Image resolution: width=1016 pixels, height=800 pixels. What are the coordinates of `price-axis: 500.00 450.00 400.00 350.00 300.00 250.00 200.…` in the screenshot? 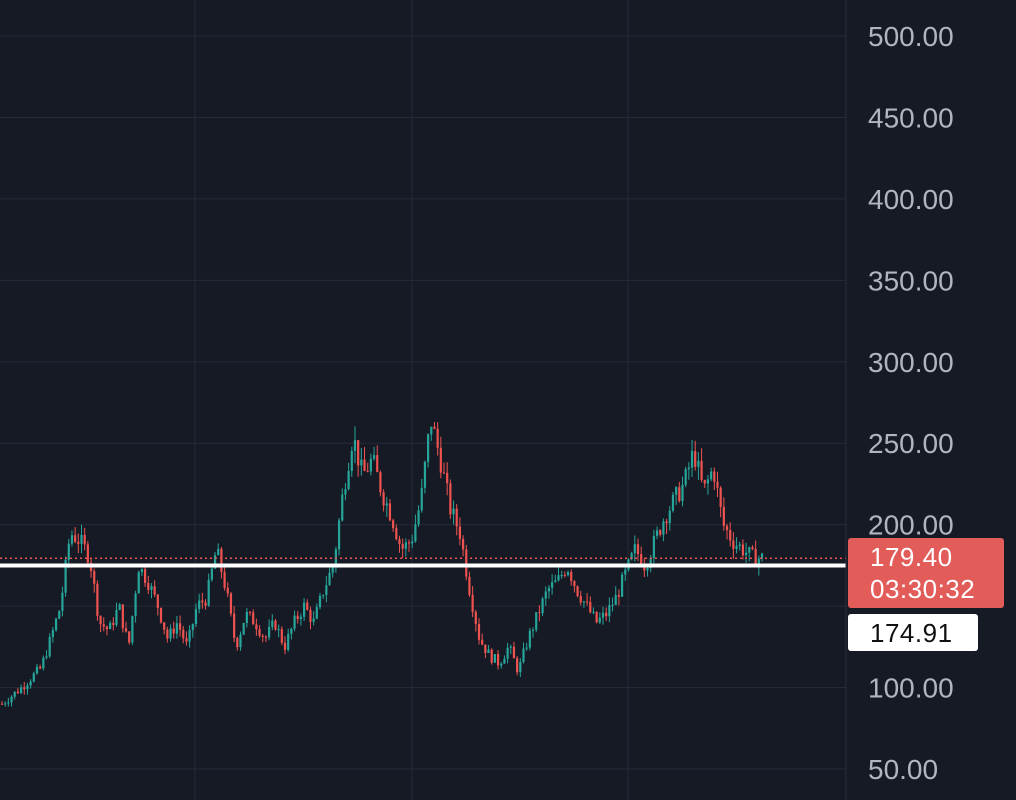 It's located at (911, 403).